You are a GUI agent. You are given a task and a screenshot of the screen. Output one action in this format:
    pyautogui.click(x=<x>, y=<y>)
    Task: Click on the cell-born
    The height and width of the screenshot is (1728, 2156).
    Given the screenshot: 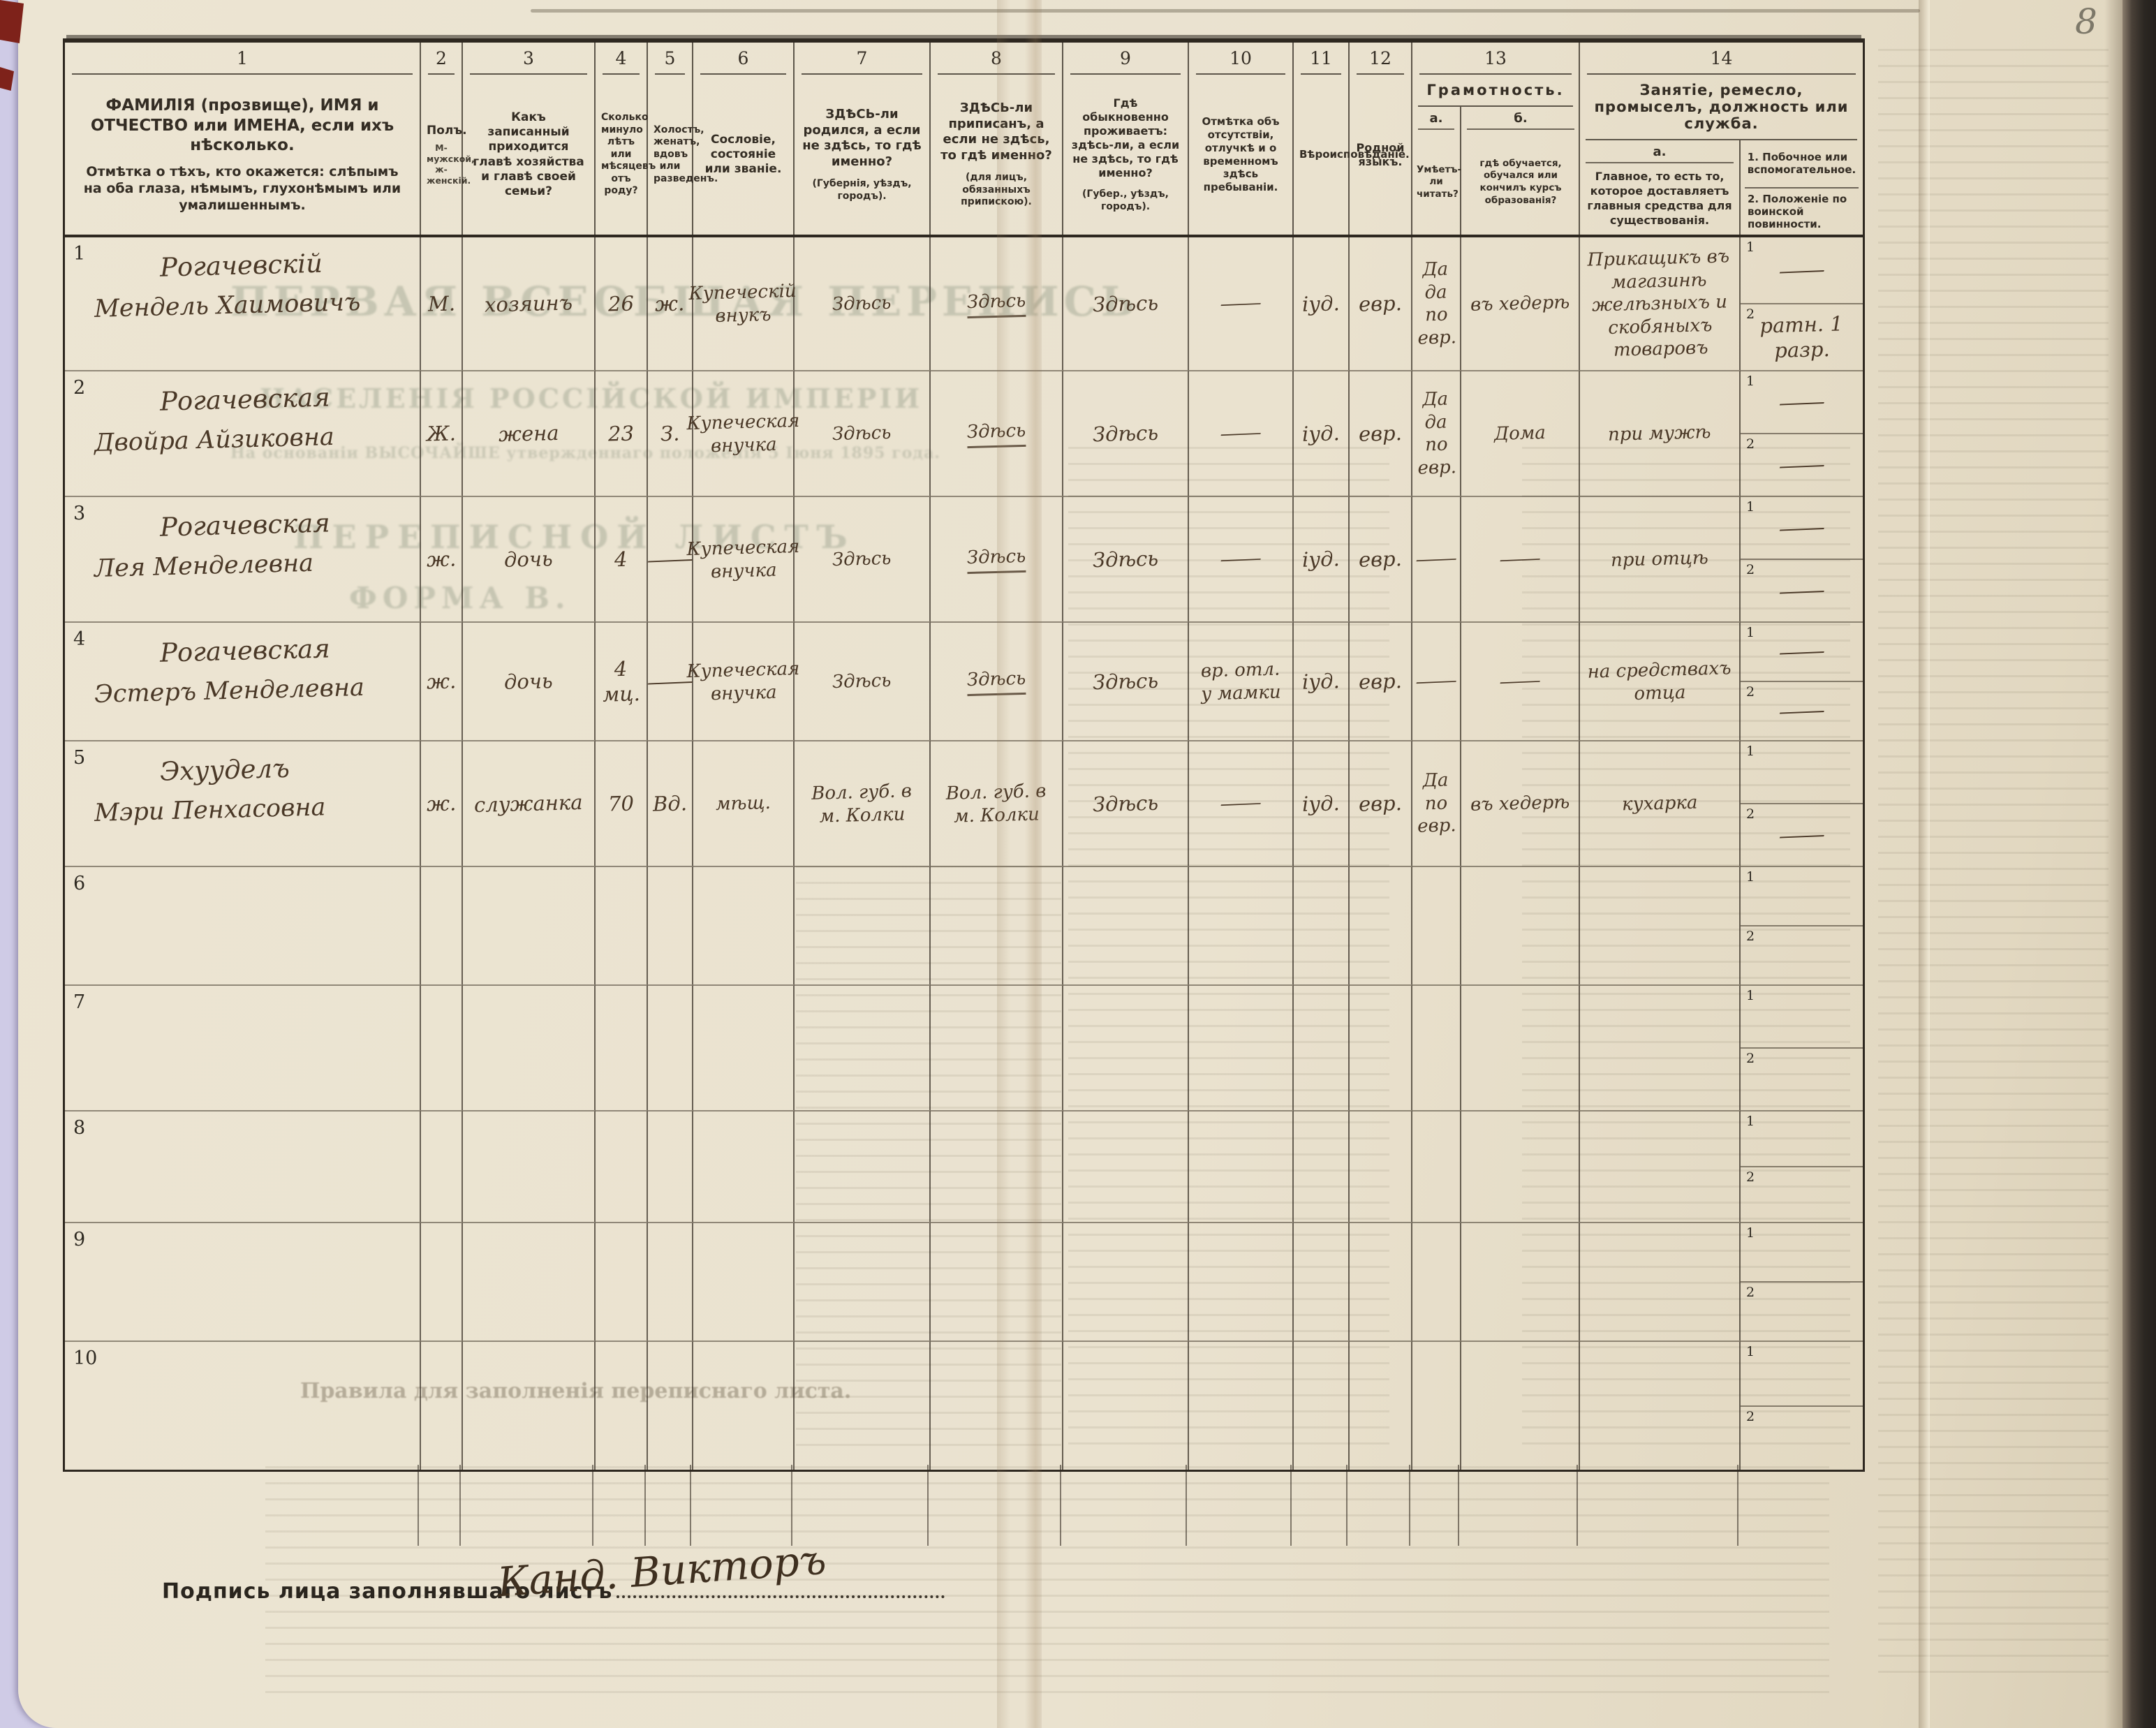 What is the action you would take?
    pyautogui.click(x=863, y=1405)
    